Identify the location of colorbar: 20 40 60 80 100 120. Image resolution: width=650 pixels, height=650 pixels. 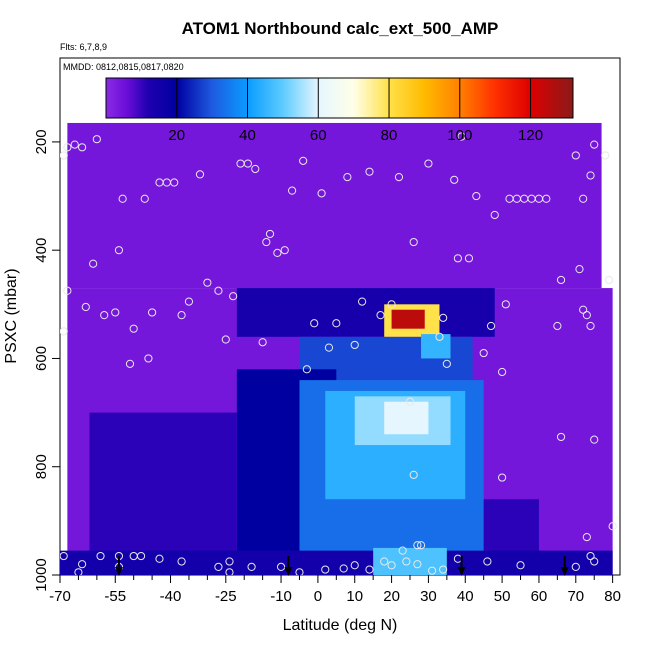
(339, 110).